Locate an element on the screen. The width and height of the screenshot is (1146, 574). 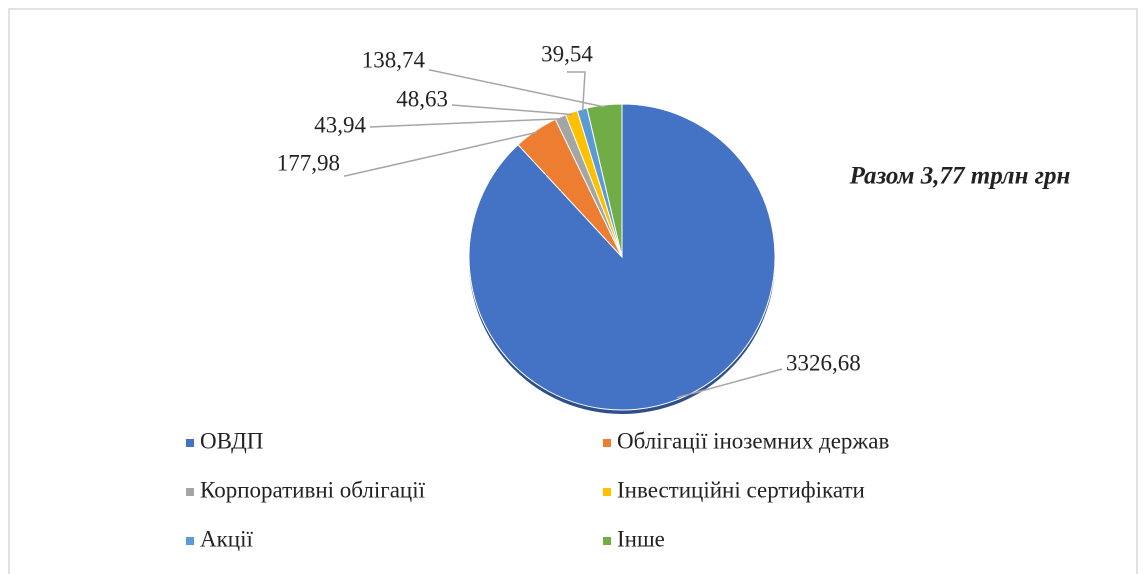
legend-label: Акції is located at coordinates (226, 538).